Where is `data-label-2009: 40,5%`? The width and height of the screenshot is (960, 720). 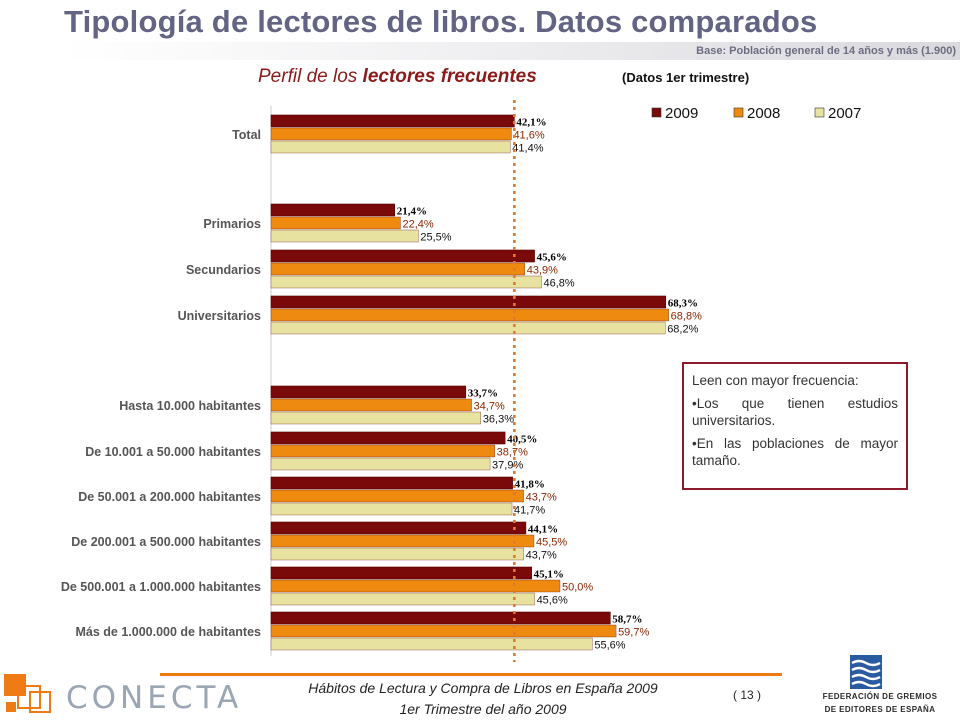 data-label-2009: 40,5% is located at coordinates (522, 440).